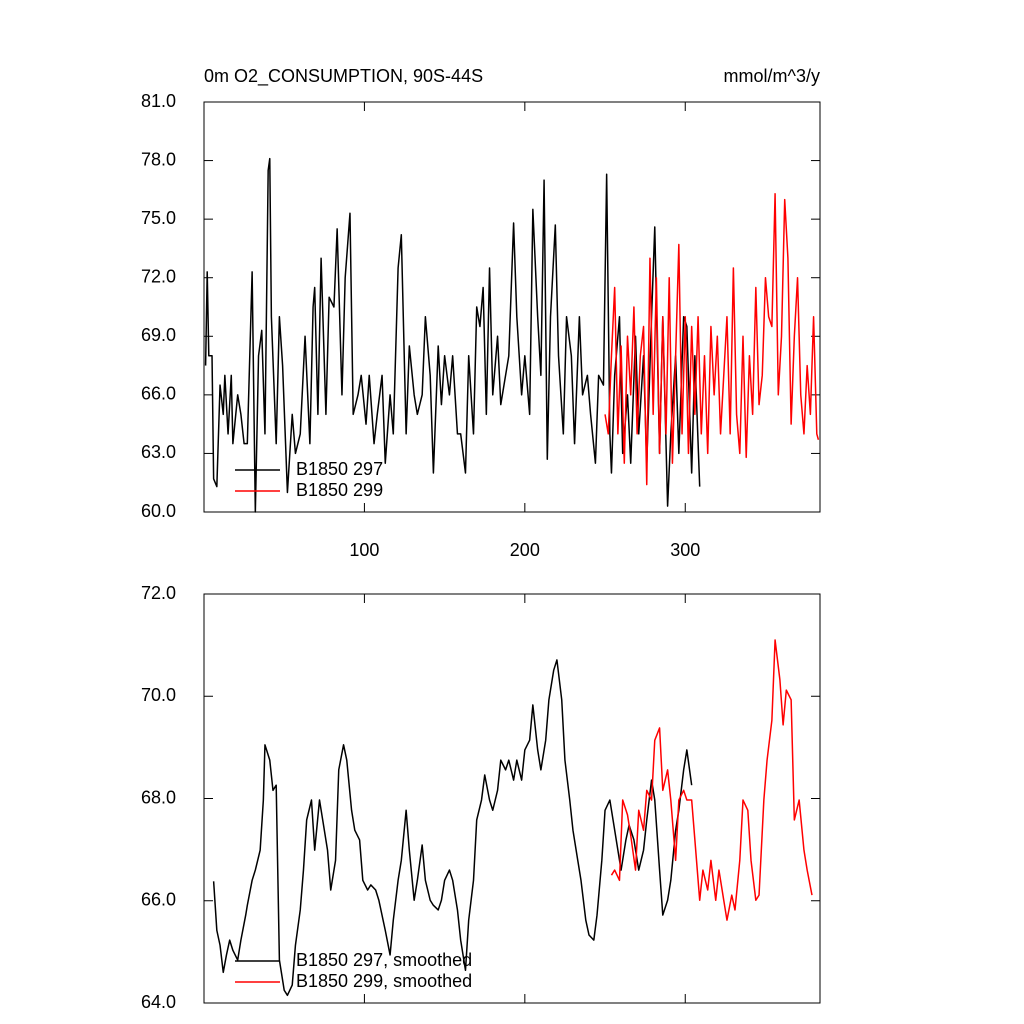  I want to click on y-tick-label: 78.0, so click(158, 159).